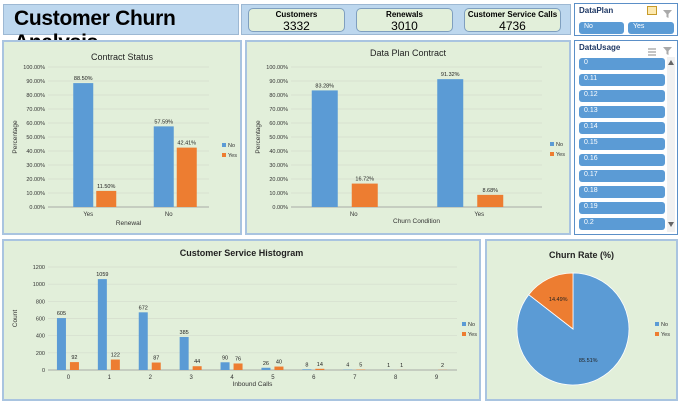  I want to click on slicer-option: 0.17, so click(622, 176).